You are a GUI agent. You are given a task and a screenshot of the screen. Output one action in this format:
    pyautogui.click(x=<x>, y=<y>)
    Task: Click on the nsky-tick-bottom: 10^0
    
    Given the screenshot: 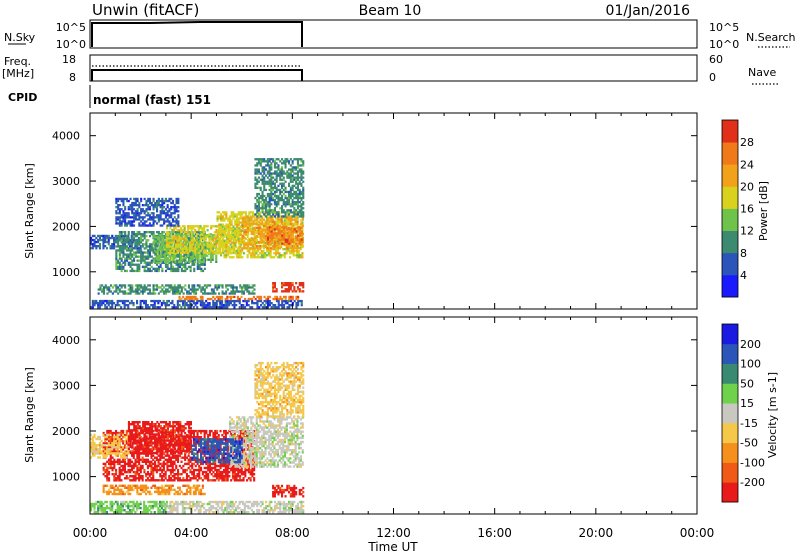 What is the action you would take?
    pyautogui.click(x=71, y=44)
    